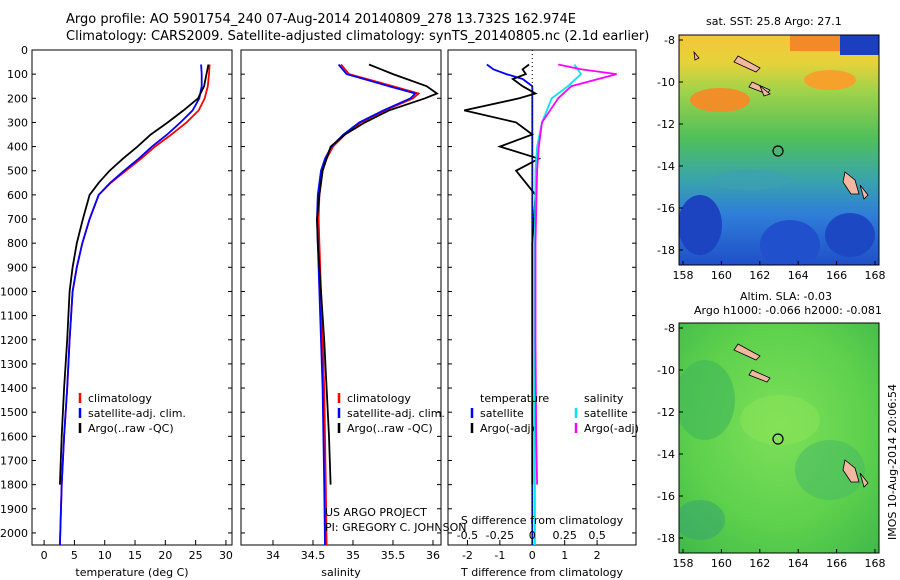 The image size is (900, 580). What do you see at coordinates (14, 509) in the screenshot?
I see `y-tick-label: 1900` at bounding box center [14, 509].